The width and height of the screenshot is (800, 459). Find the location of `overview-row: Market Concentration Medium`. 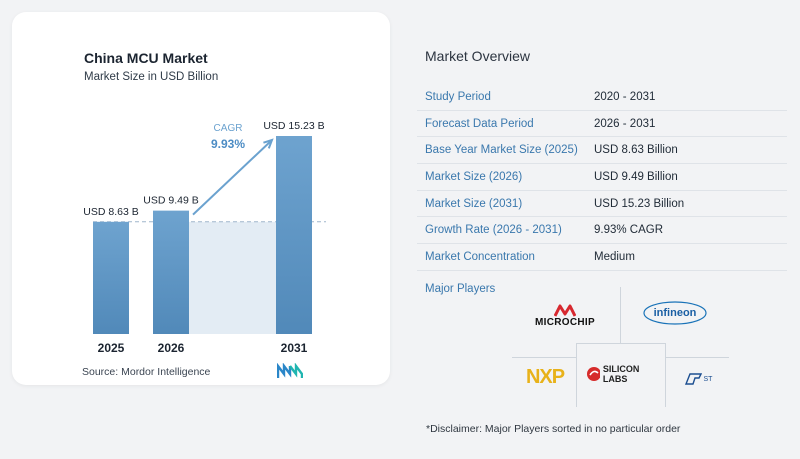

overview-row: Market Concentration Medium is located at coordinates (602, 257).